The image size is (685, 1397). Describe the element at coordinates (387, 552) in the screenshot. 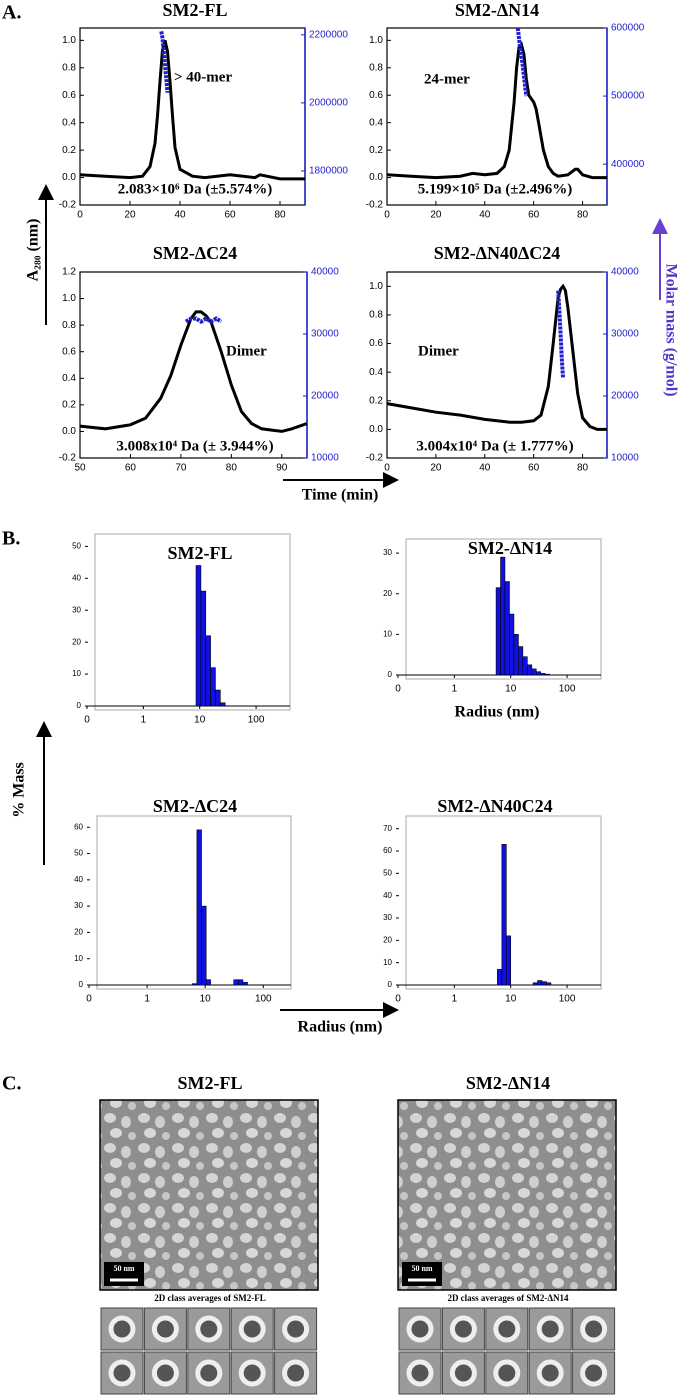

I see `y-tick-label: 30` at that location.